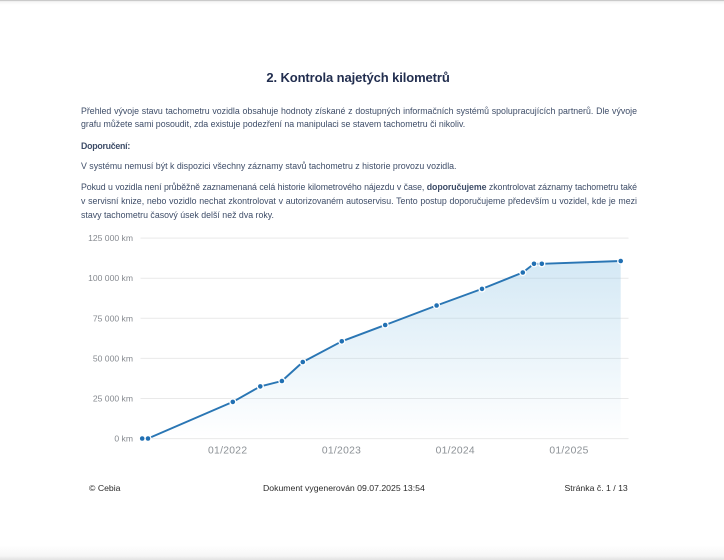  What do you see at coordinates (123, 439) in the screenshot?
I see `svg-text: 0 km` at bounding box center [123, 439].